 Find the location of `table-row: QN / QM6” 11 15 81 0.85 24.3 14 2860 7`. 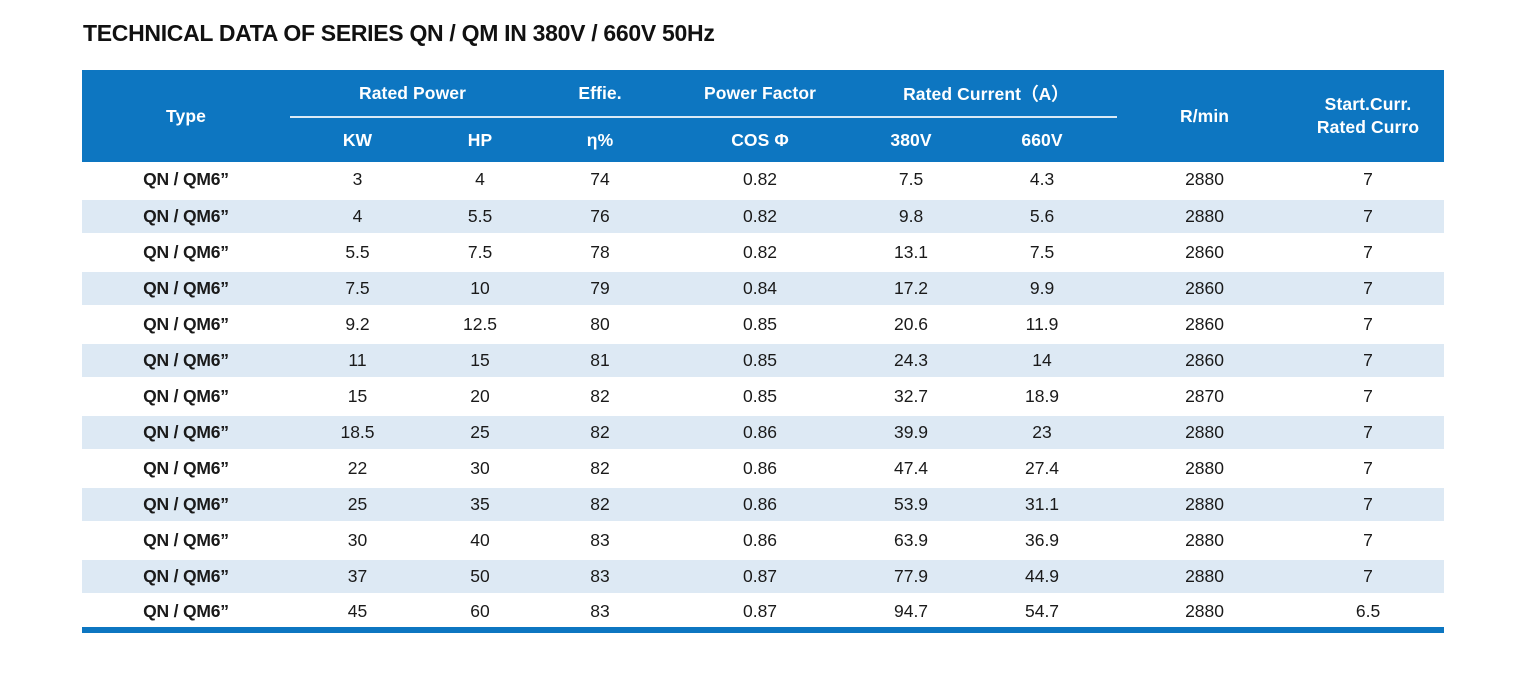

table-row: QN / QM6” 11 15 81 0.85 24.3 14 2860 7 is located at coordinates (763, 360).